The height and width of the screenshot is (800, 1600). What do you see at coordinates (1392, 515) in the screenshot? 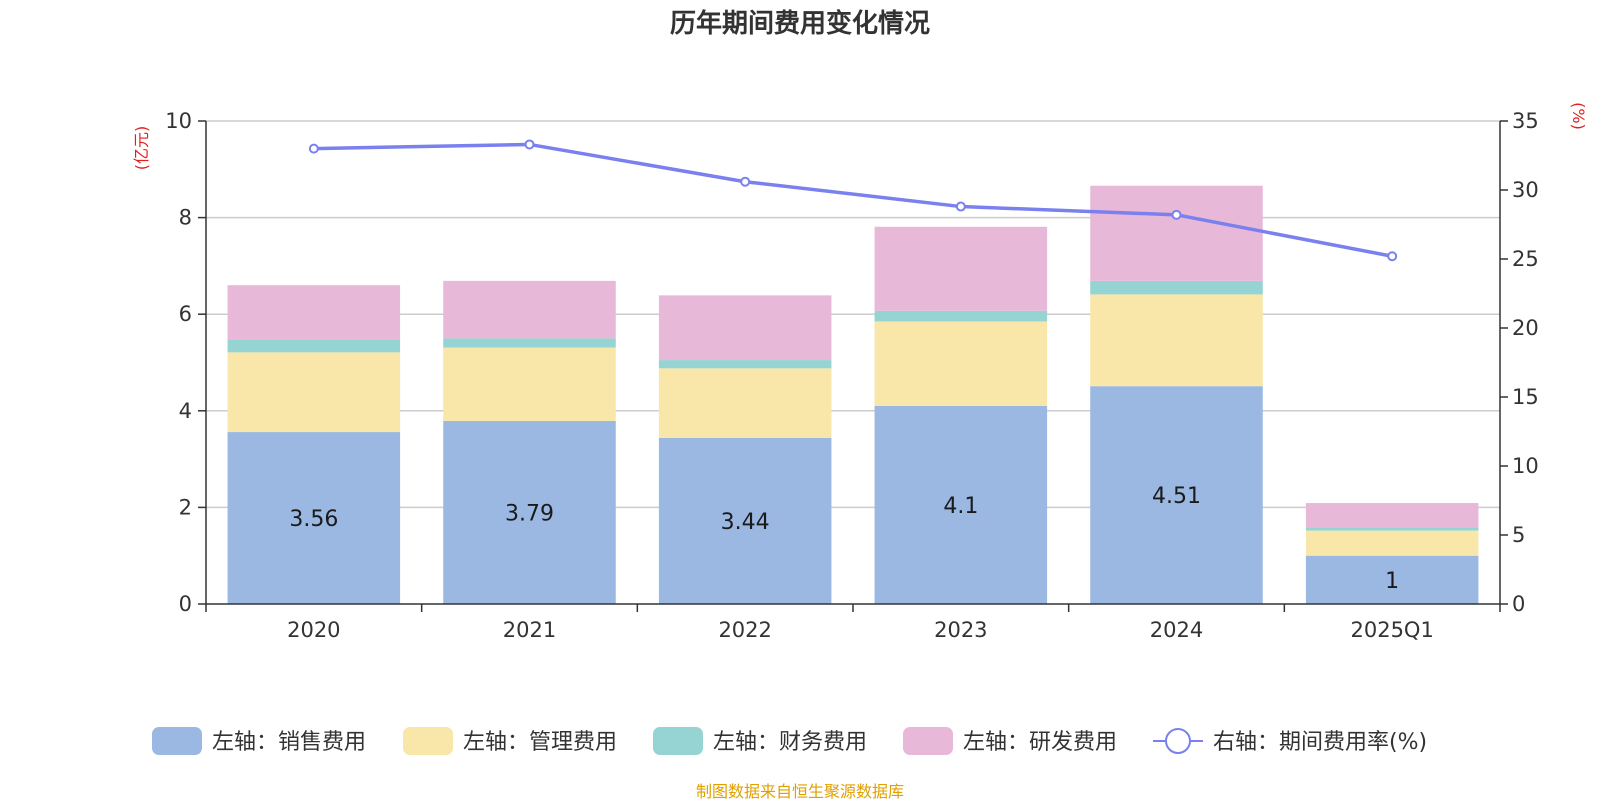
I see `bar-segment-4-2025Q1` at bounding box center [1392, 515].